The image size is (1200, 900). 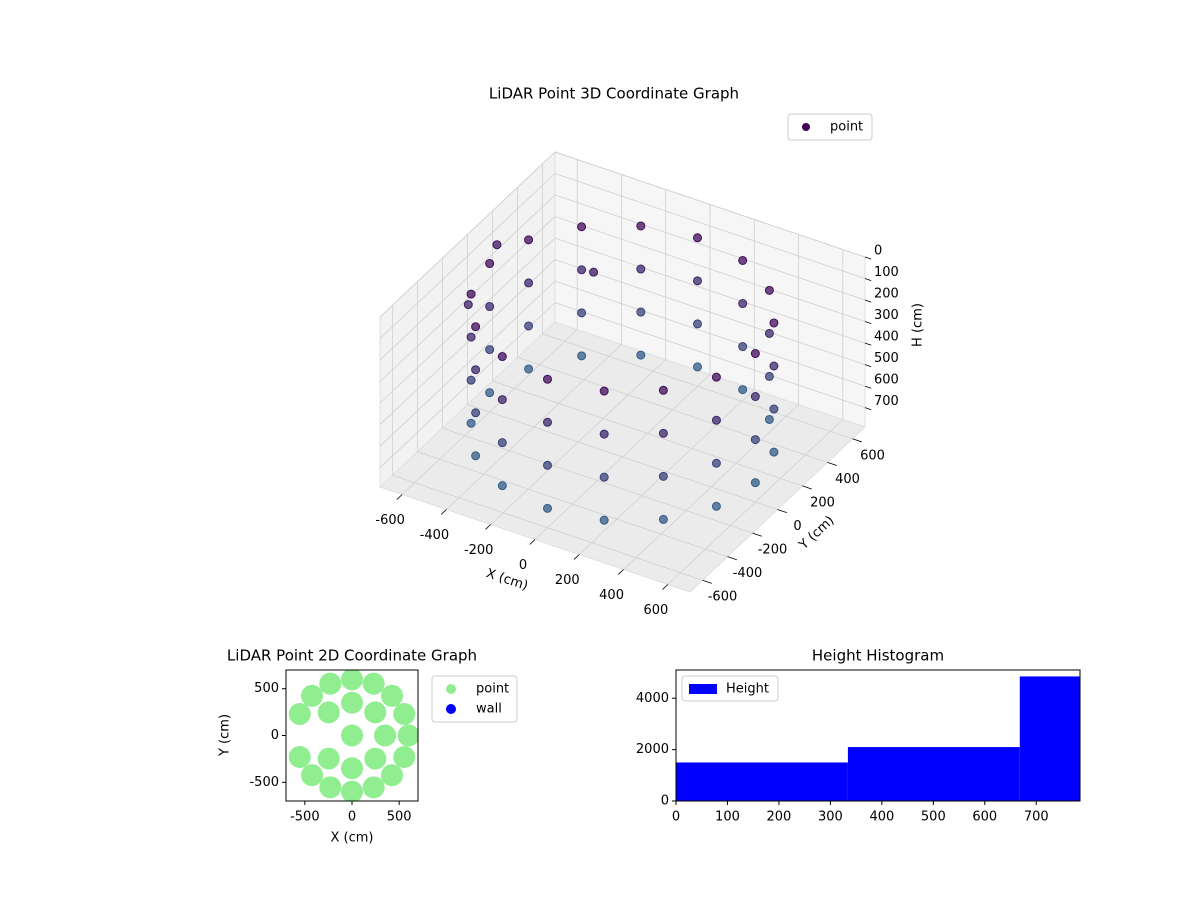 I want to click on x-tick-label: -500, so click(x=305, y=817).